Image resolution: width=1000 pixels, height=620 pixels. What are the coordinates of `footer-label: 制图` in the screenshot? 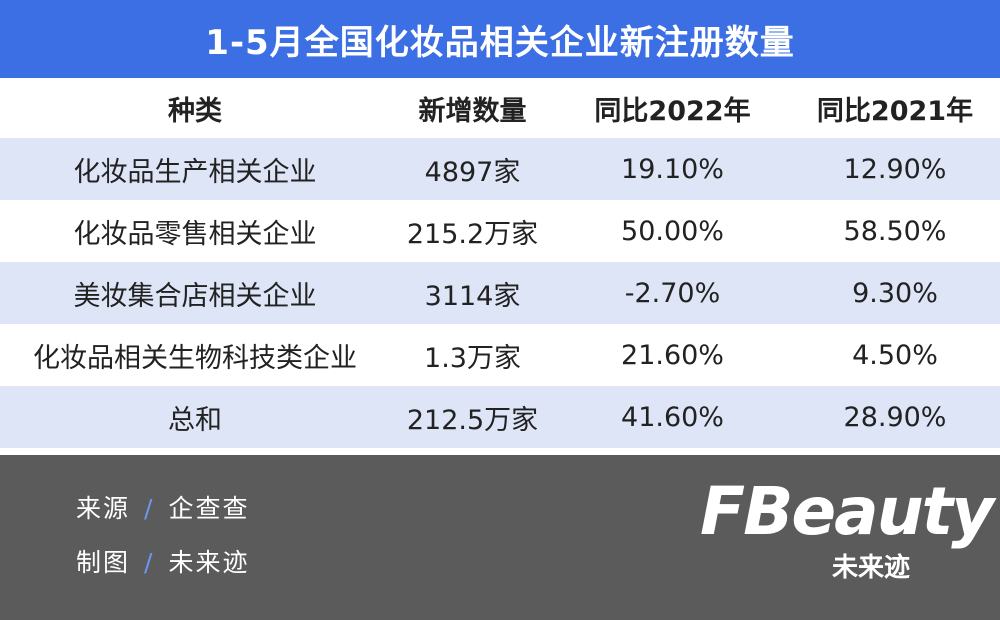 It's located at (103, 562).